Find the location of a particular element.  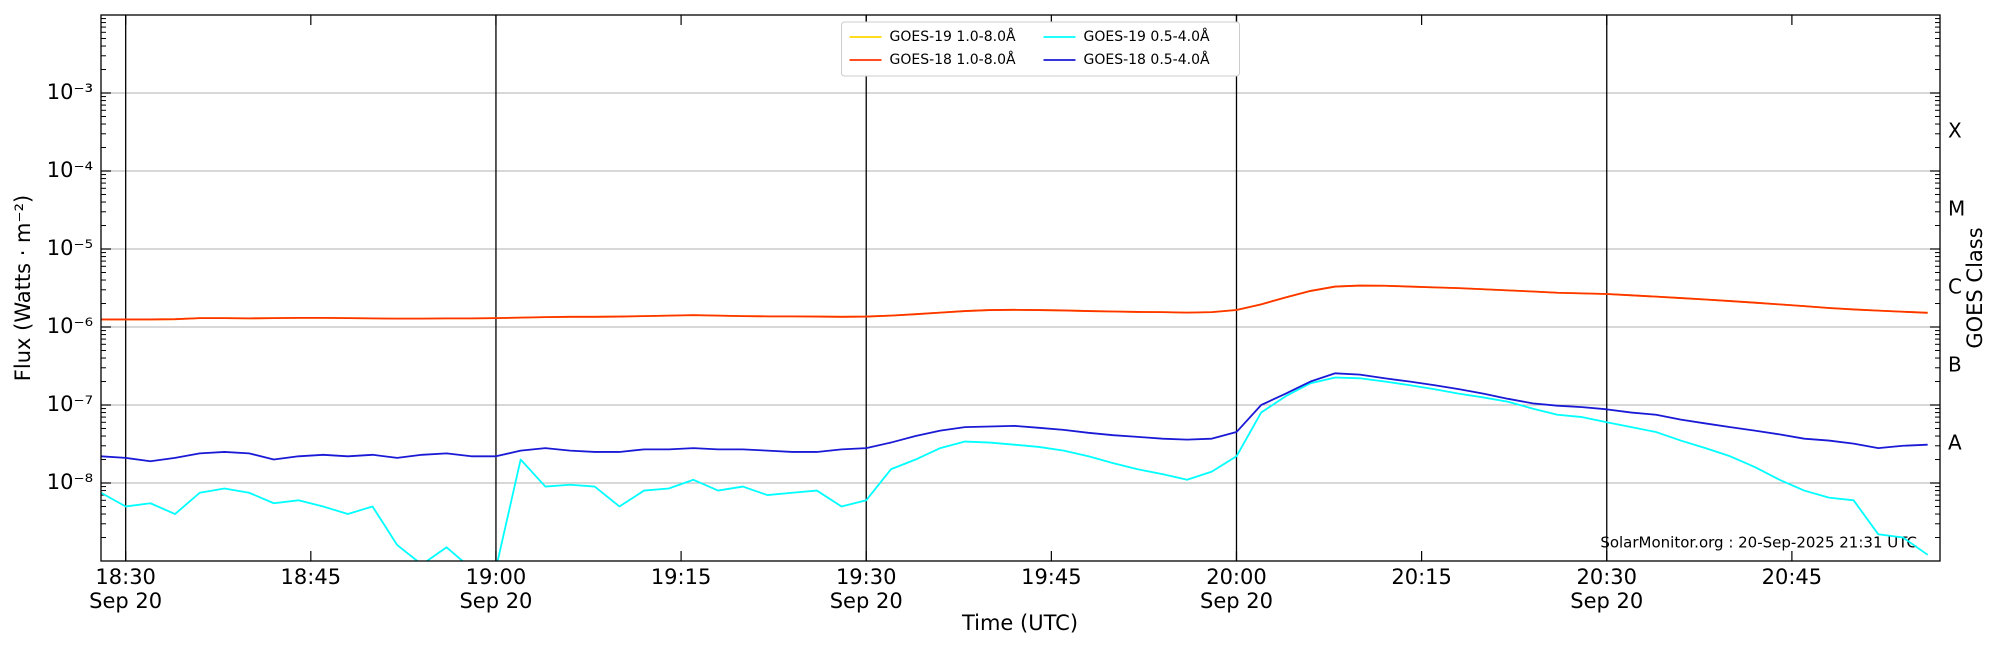

x-tick-label: 19:00 Sep 20 is located at coordinates (496, 589).